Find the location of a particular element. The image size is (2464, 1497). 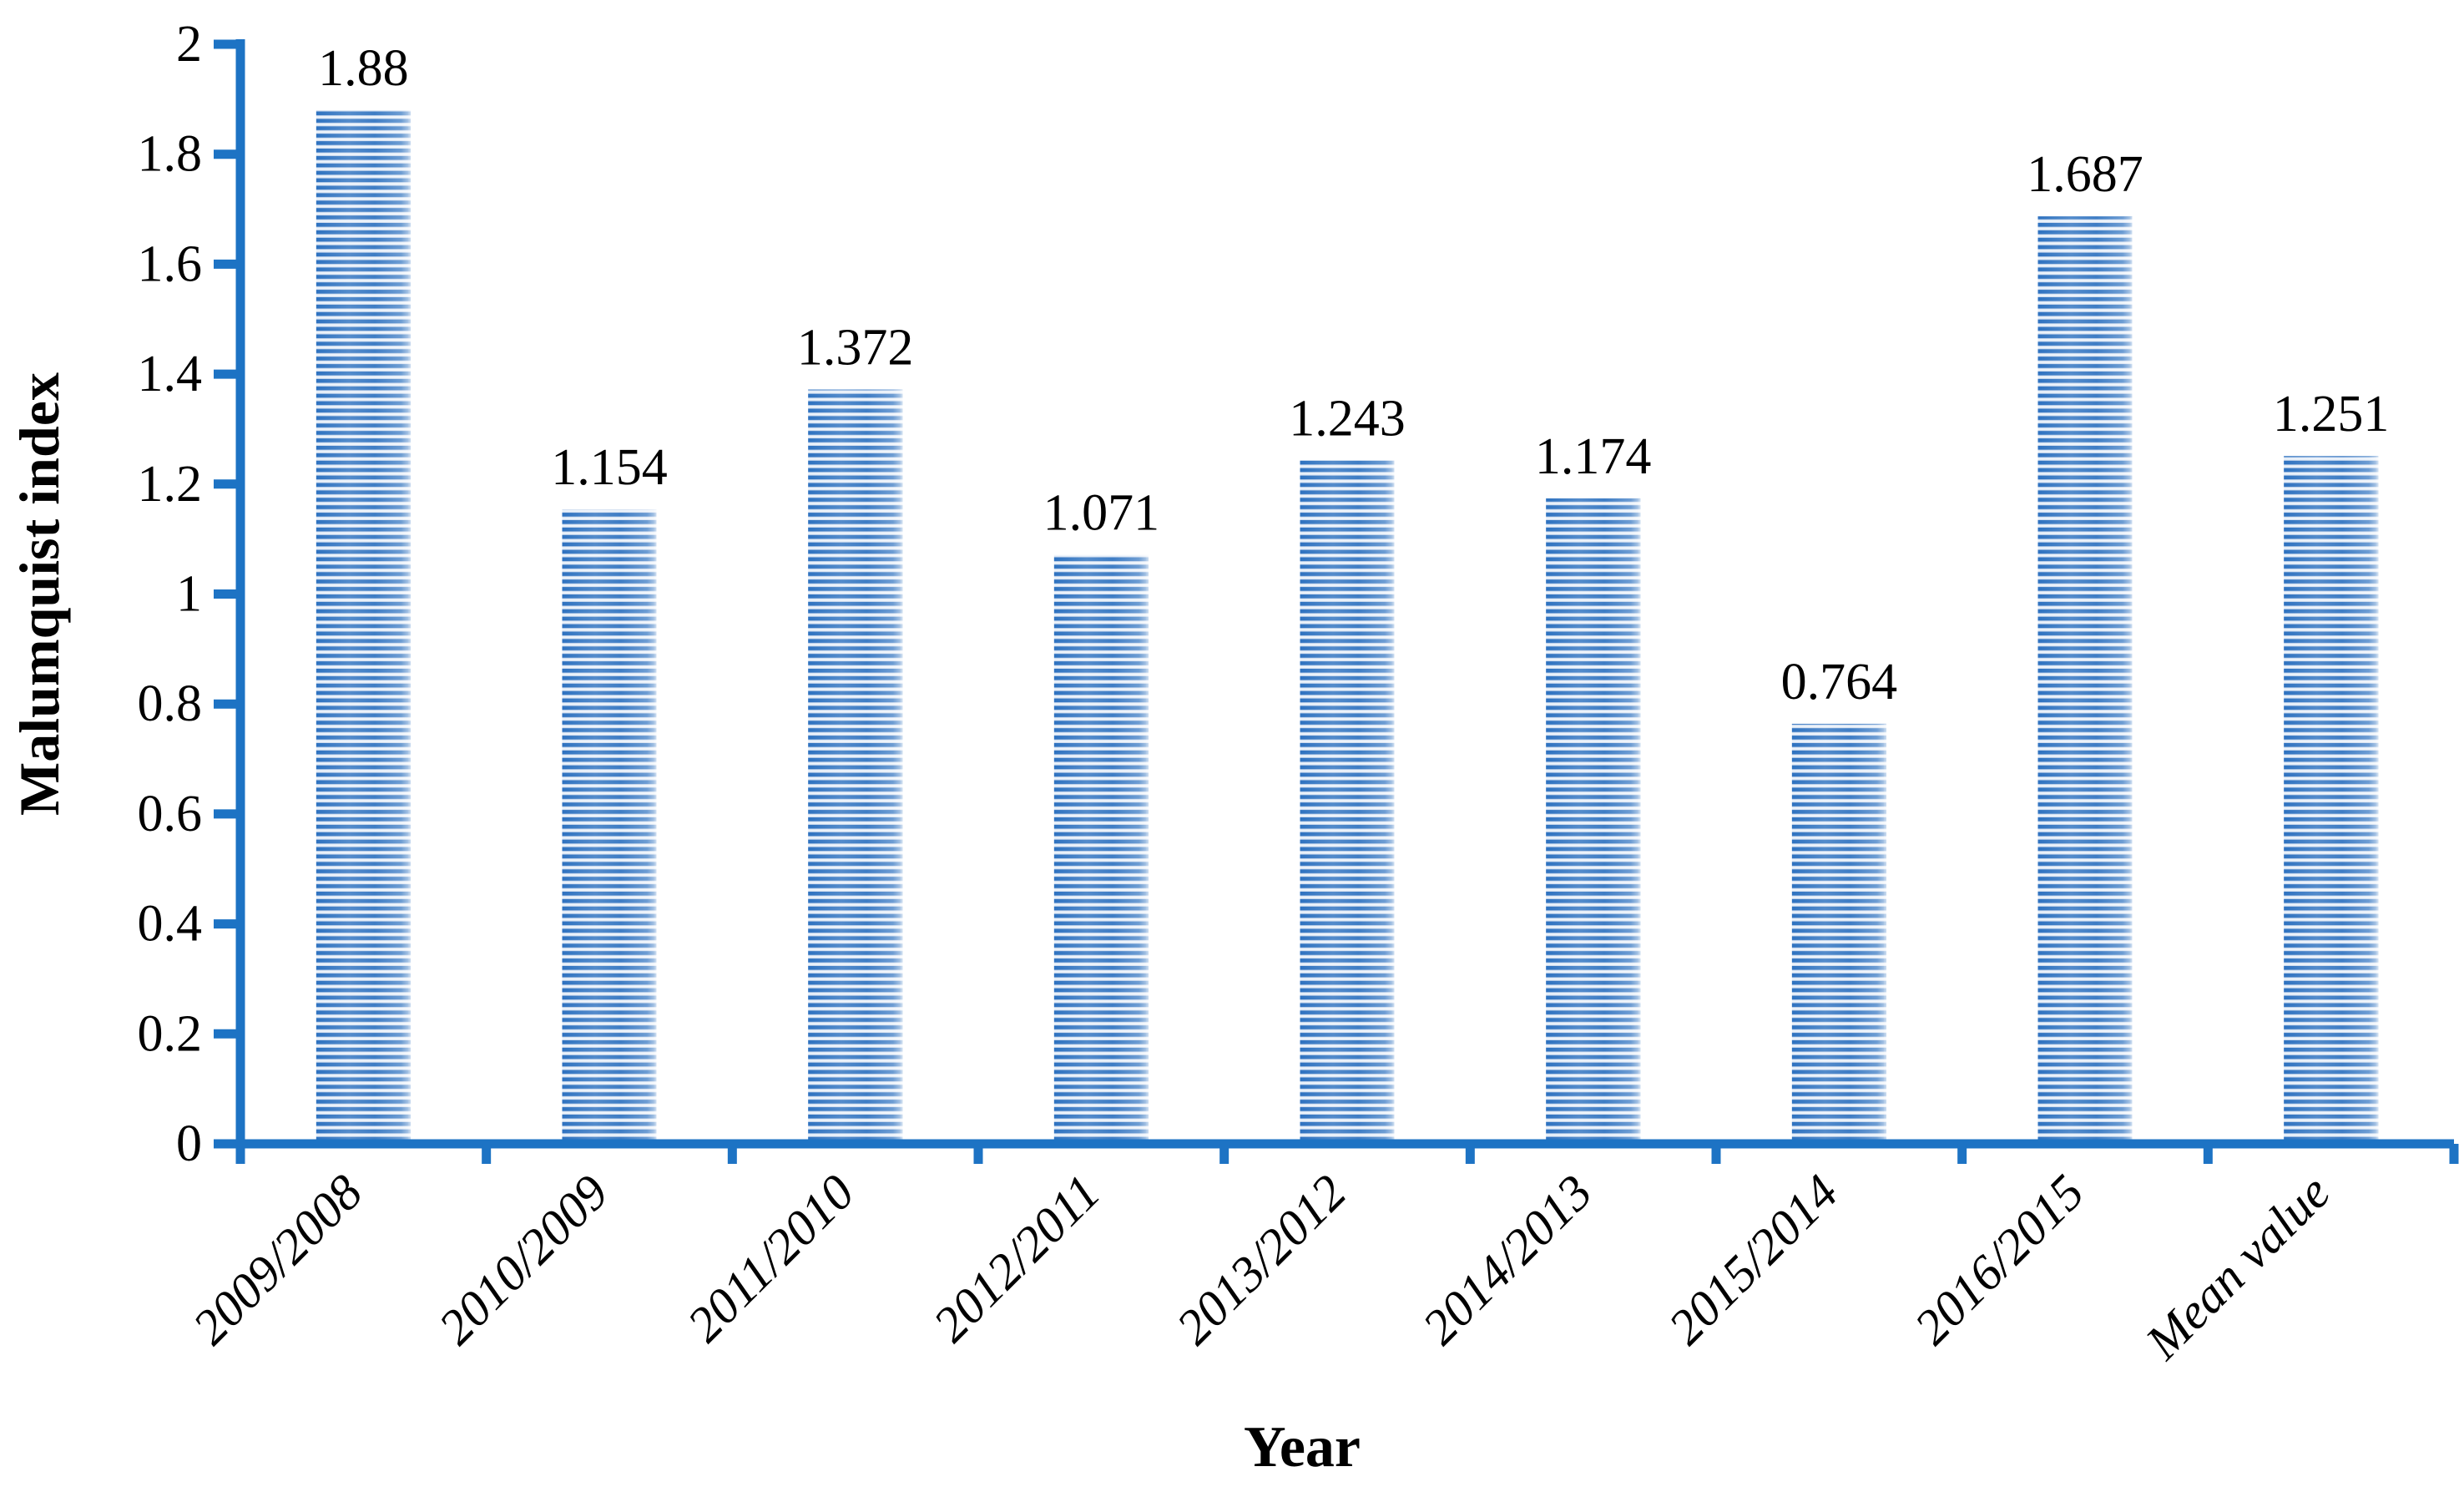

bar-group-2015/2014: 0.764 is located at coordinates (1839, 901).